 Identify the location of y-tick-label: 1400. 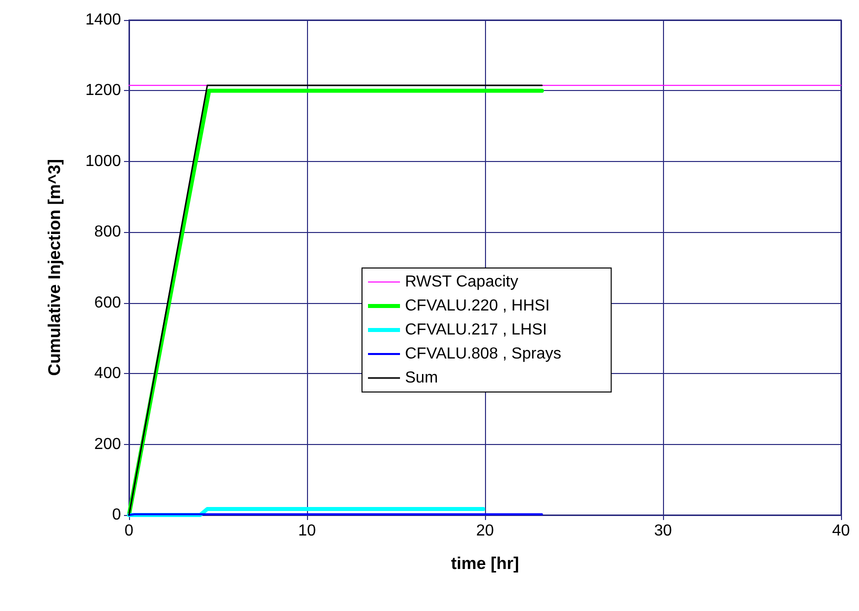
(103, 20).